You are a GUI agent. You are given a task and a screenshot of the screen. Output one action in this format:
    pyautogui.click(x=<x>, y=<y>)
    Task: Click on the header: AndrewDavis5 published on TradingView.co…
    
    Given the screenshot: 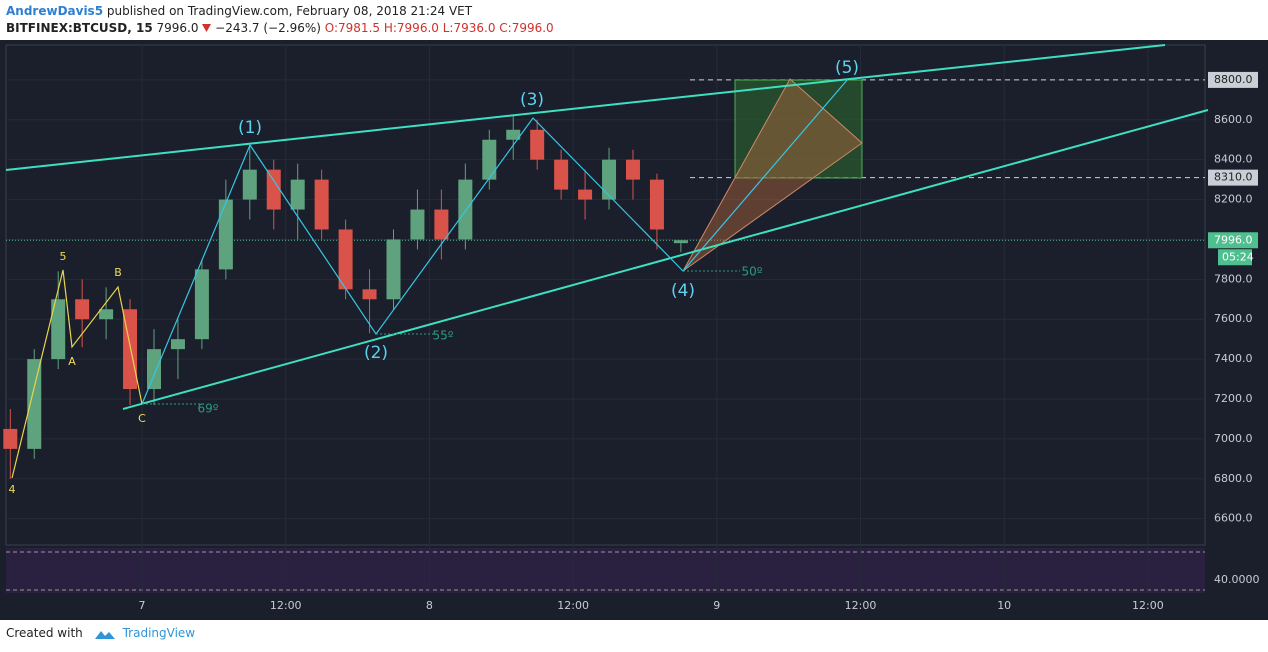 What is the action you would take?
    pyautogui.click(x=280, y=20)
    